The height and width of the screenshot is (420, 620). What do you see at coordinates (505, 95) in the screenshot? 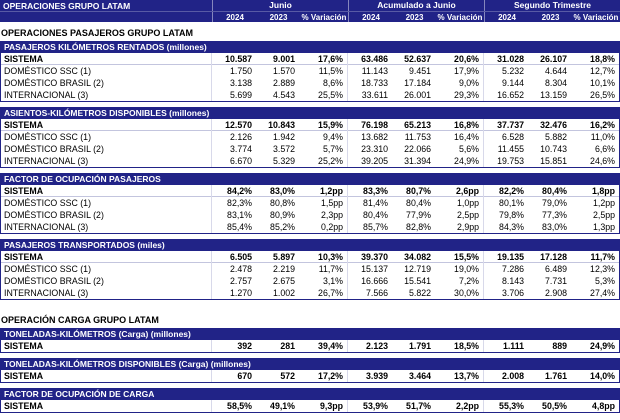
I see `value-cell: 16.652` at bounding box center [505, 95].